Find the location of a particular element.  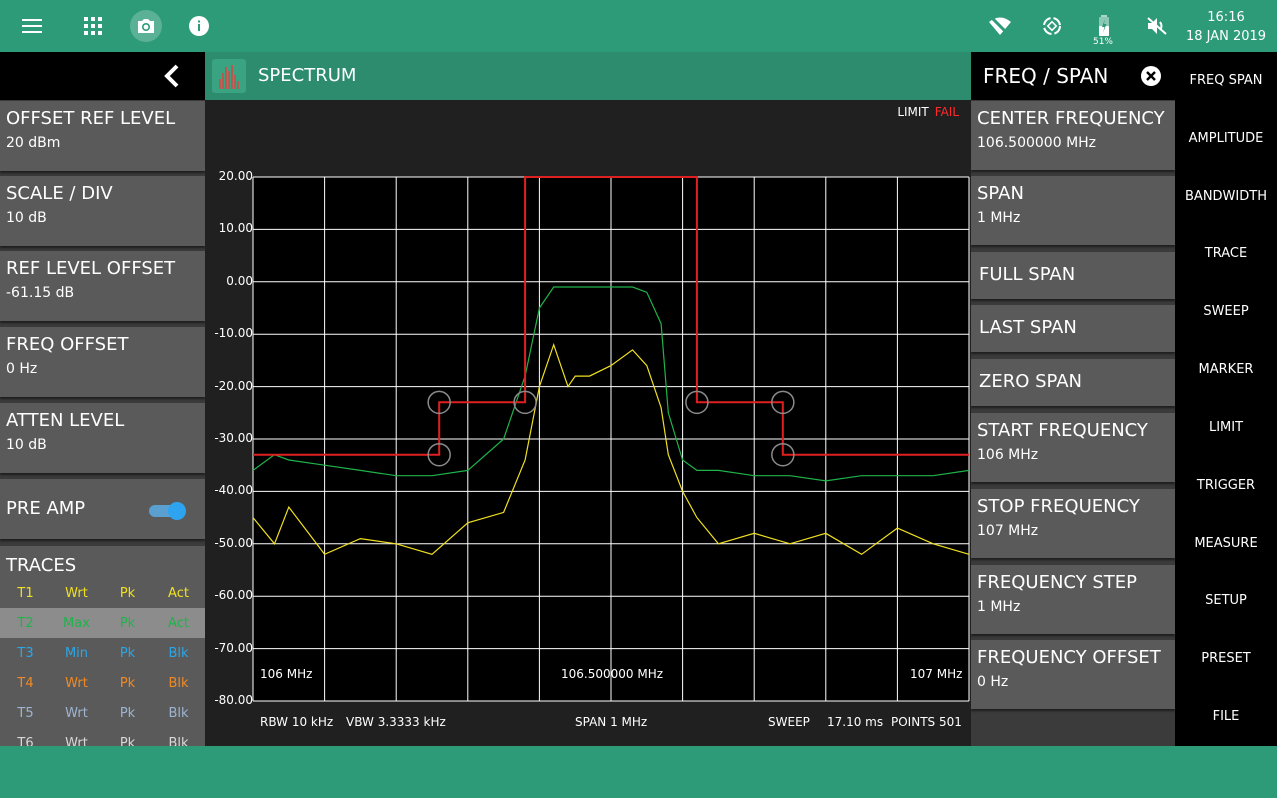

apps-grid-icon is located at coordinates (93, 26).